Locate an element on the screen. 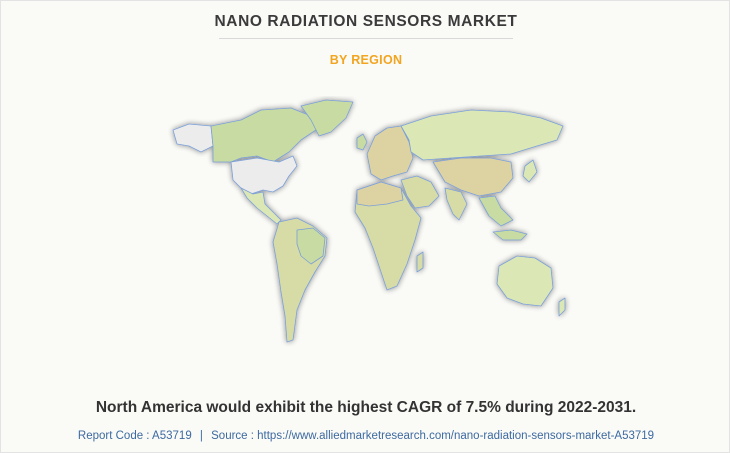 The width and height of the screenshot is (730, 453). madagascar-region is located at coordinates (420, 262).